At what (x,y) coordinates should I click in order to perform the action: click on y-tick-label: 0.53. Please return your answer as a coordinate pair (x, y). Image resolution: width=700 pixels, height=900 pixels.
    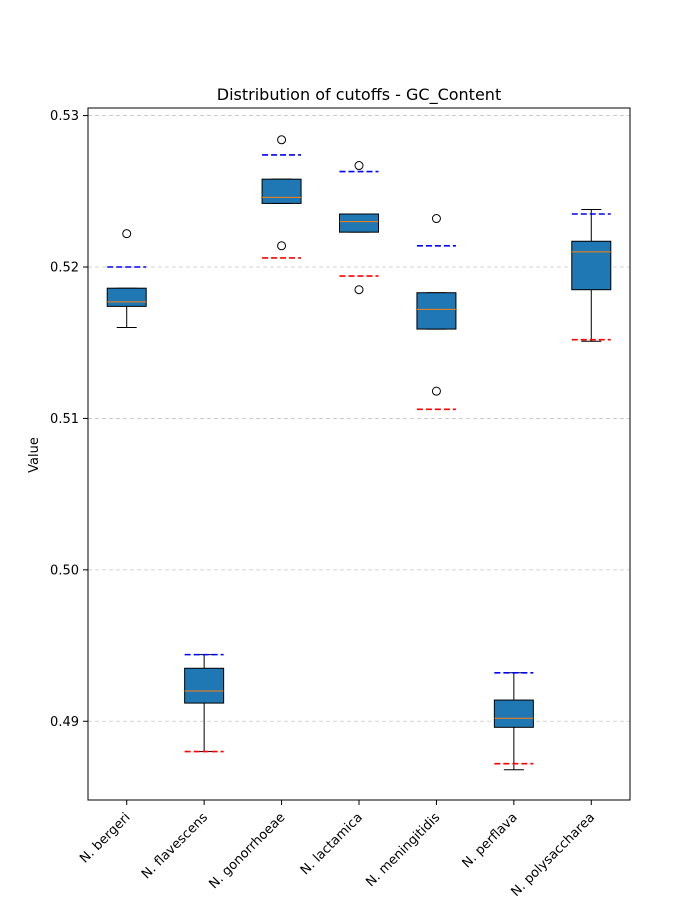
    Looking at the image, I should click on (64, 116).